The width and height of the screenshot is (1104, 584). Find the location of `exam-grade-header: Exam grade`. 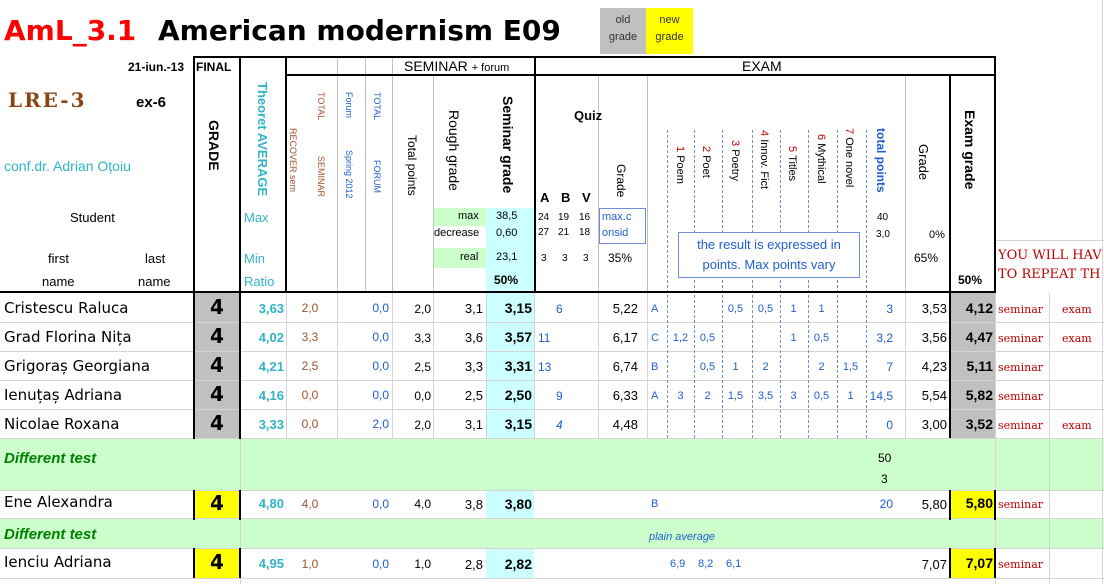

exam-grade-header: Exam grade is located at coordinates (970, 150).